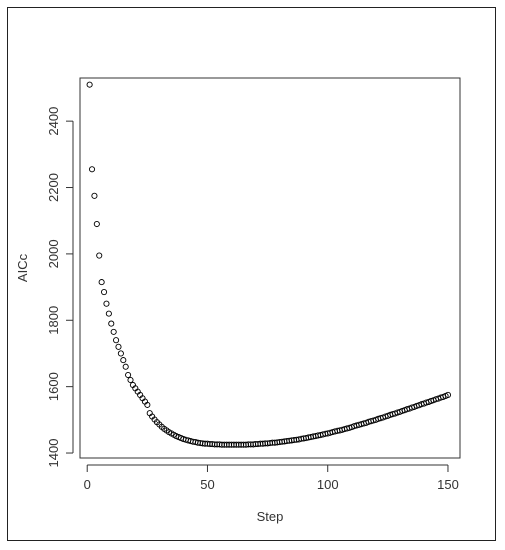  What do you see at coordinates (22, 267) in the screenshot?
I see `y-axis-title: AICc` at bounding box center [22, 267].